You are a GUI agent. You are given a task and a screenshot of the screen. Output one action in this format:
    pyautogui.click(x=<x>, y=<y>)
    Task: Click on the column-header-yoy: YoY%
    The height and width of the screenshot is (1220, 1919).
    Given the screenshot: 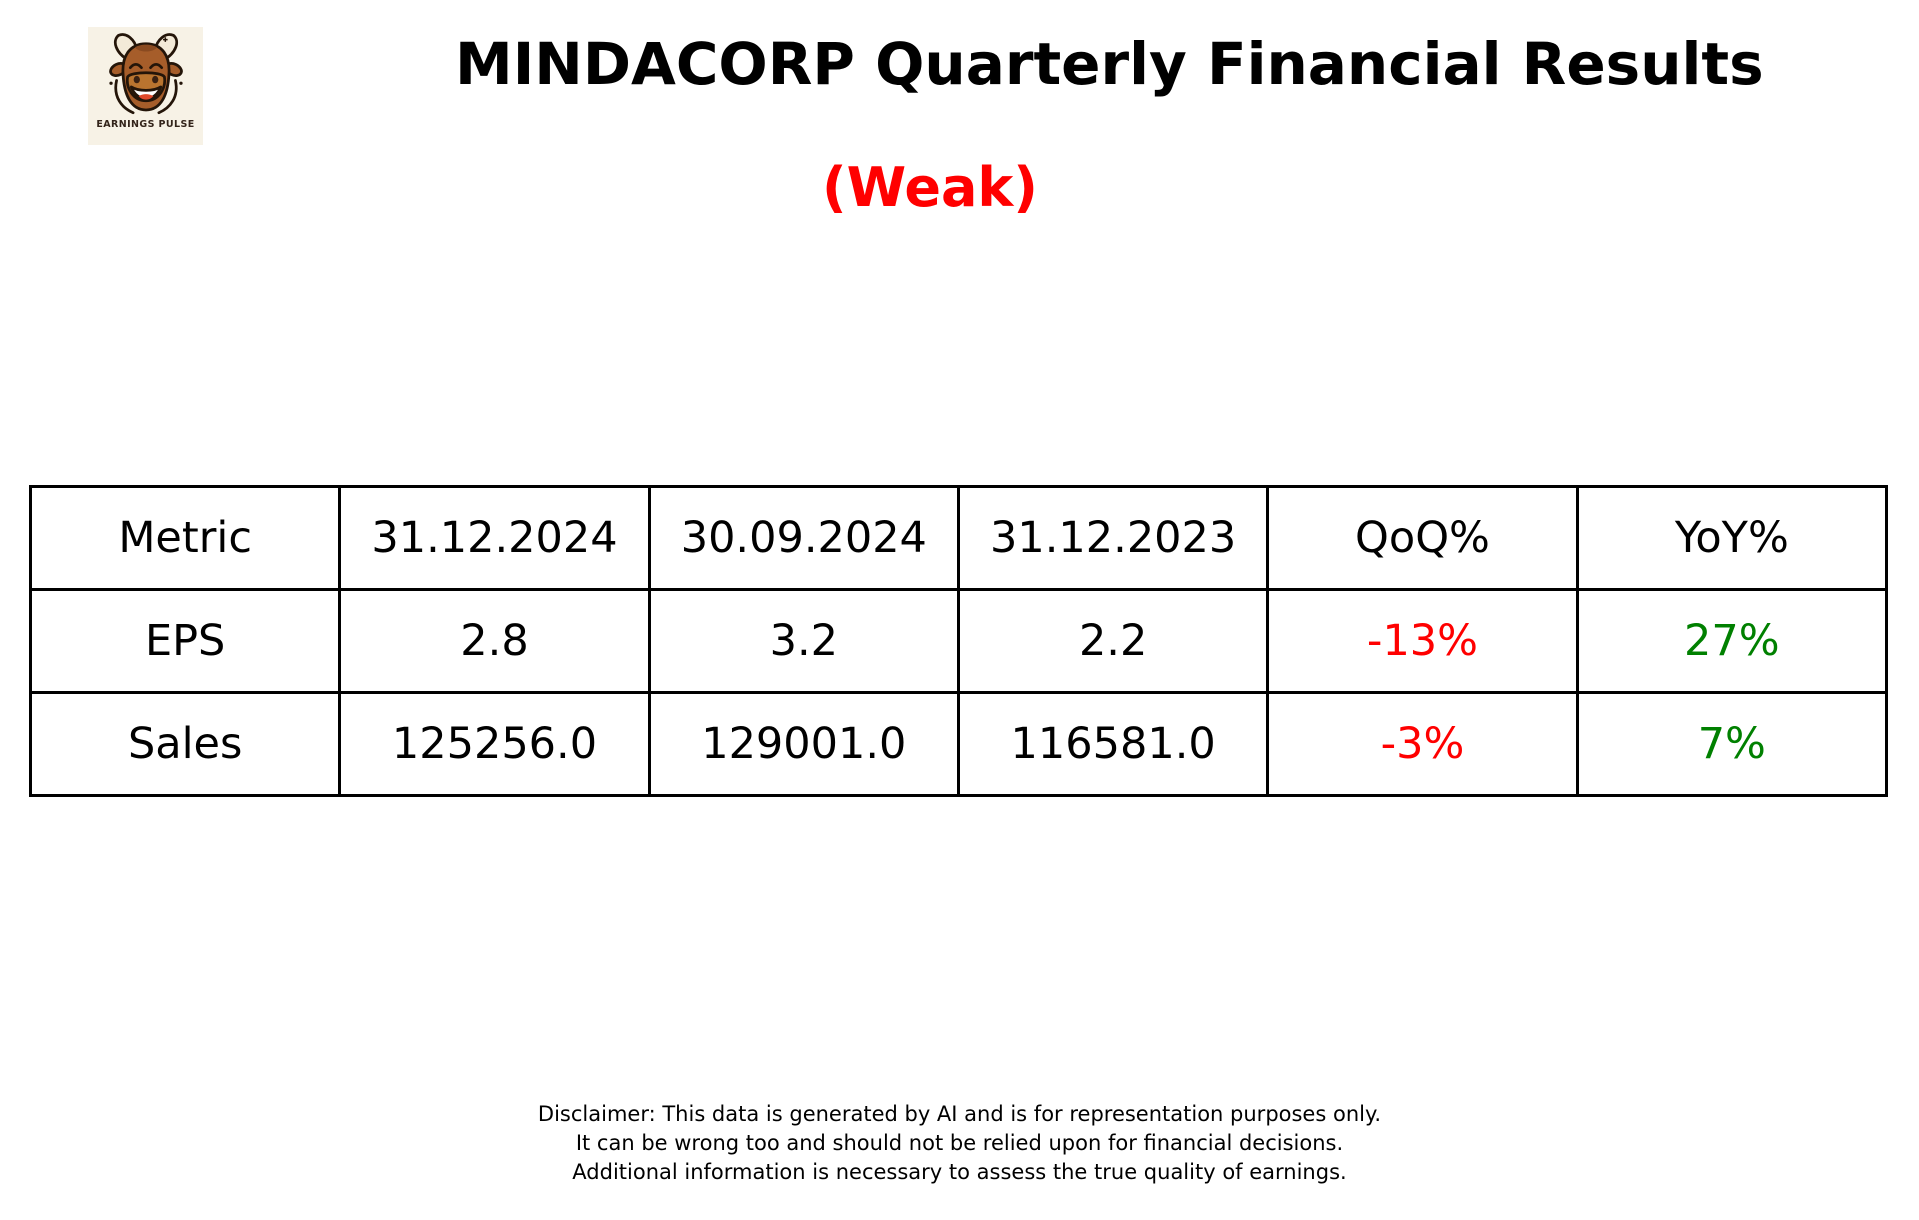 What is the action you would take?
    pyautogui.click(x=1732, y=538)
    